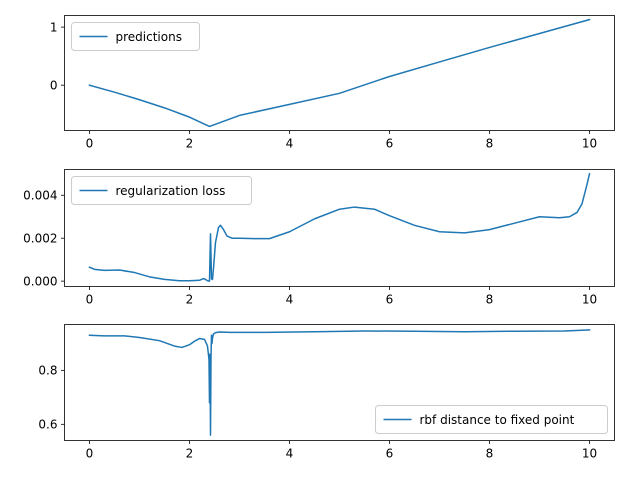  I want to click on y-tick-label: 0.8, so click(47, 371).